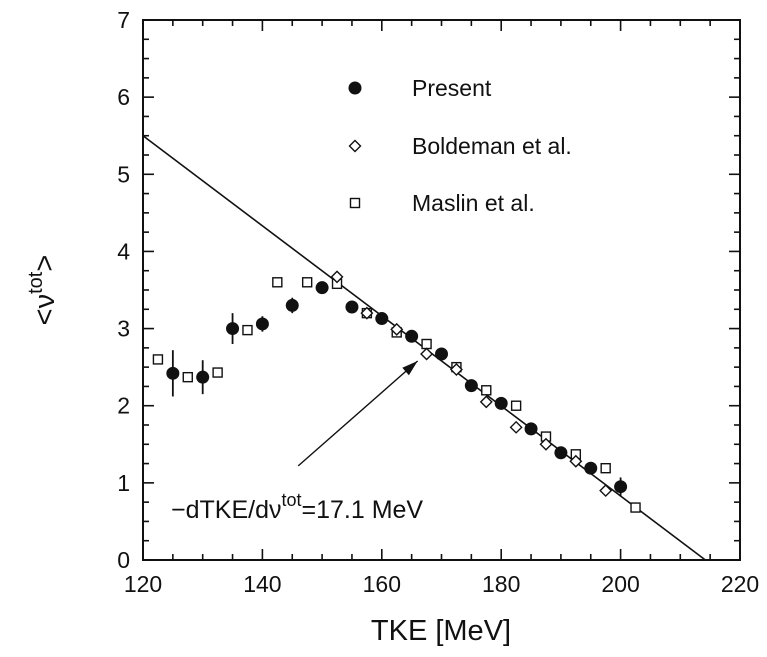 Image resolution: width=767 pixels, height=657 pixels. I want to click on x-axis-label: TKE [MeV], so click(441, 631).